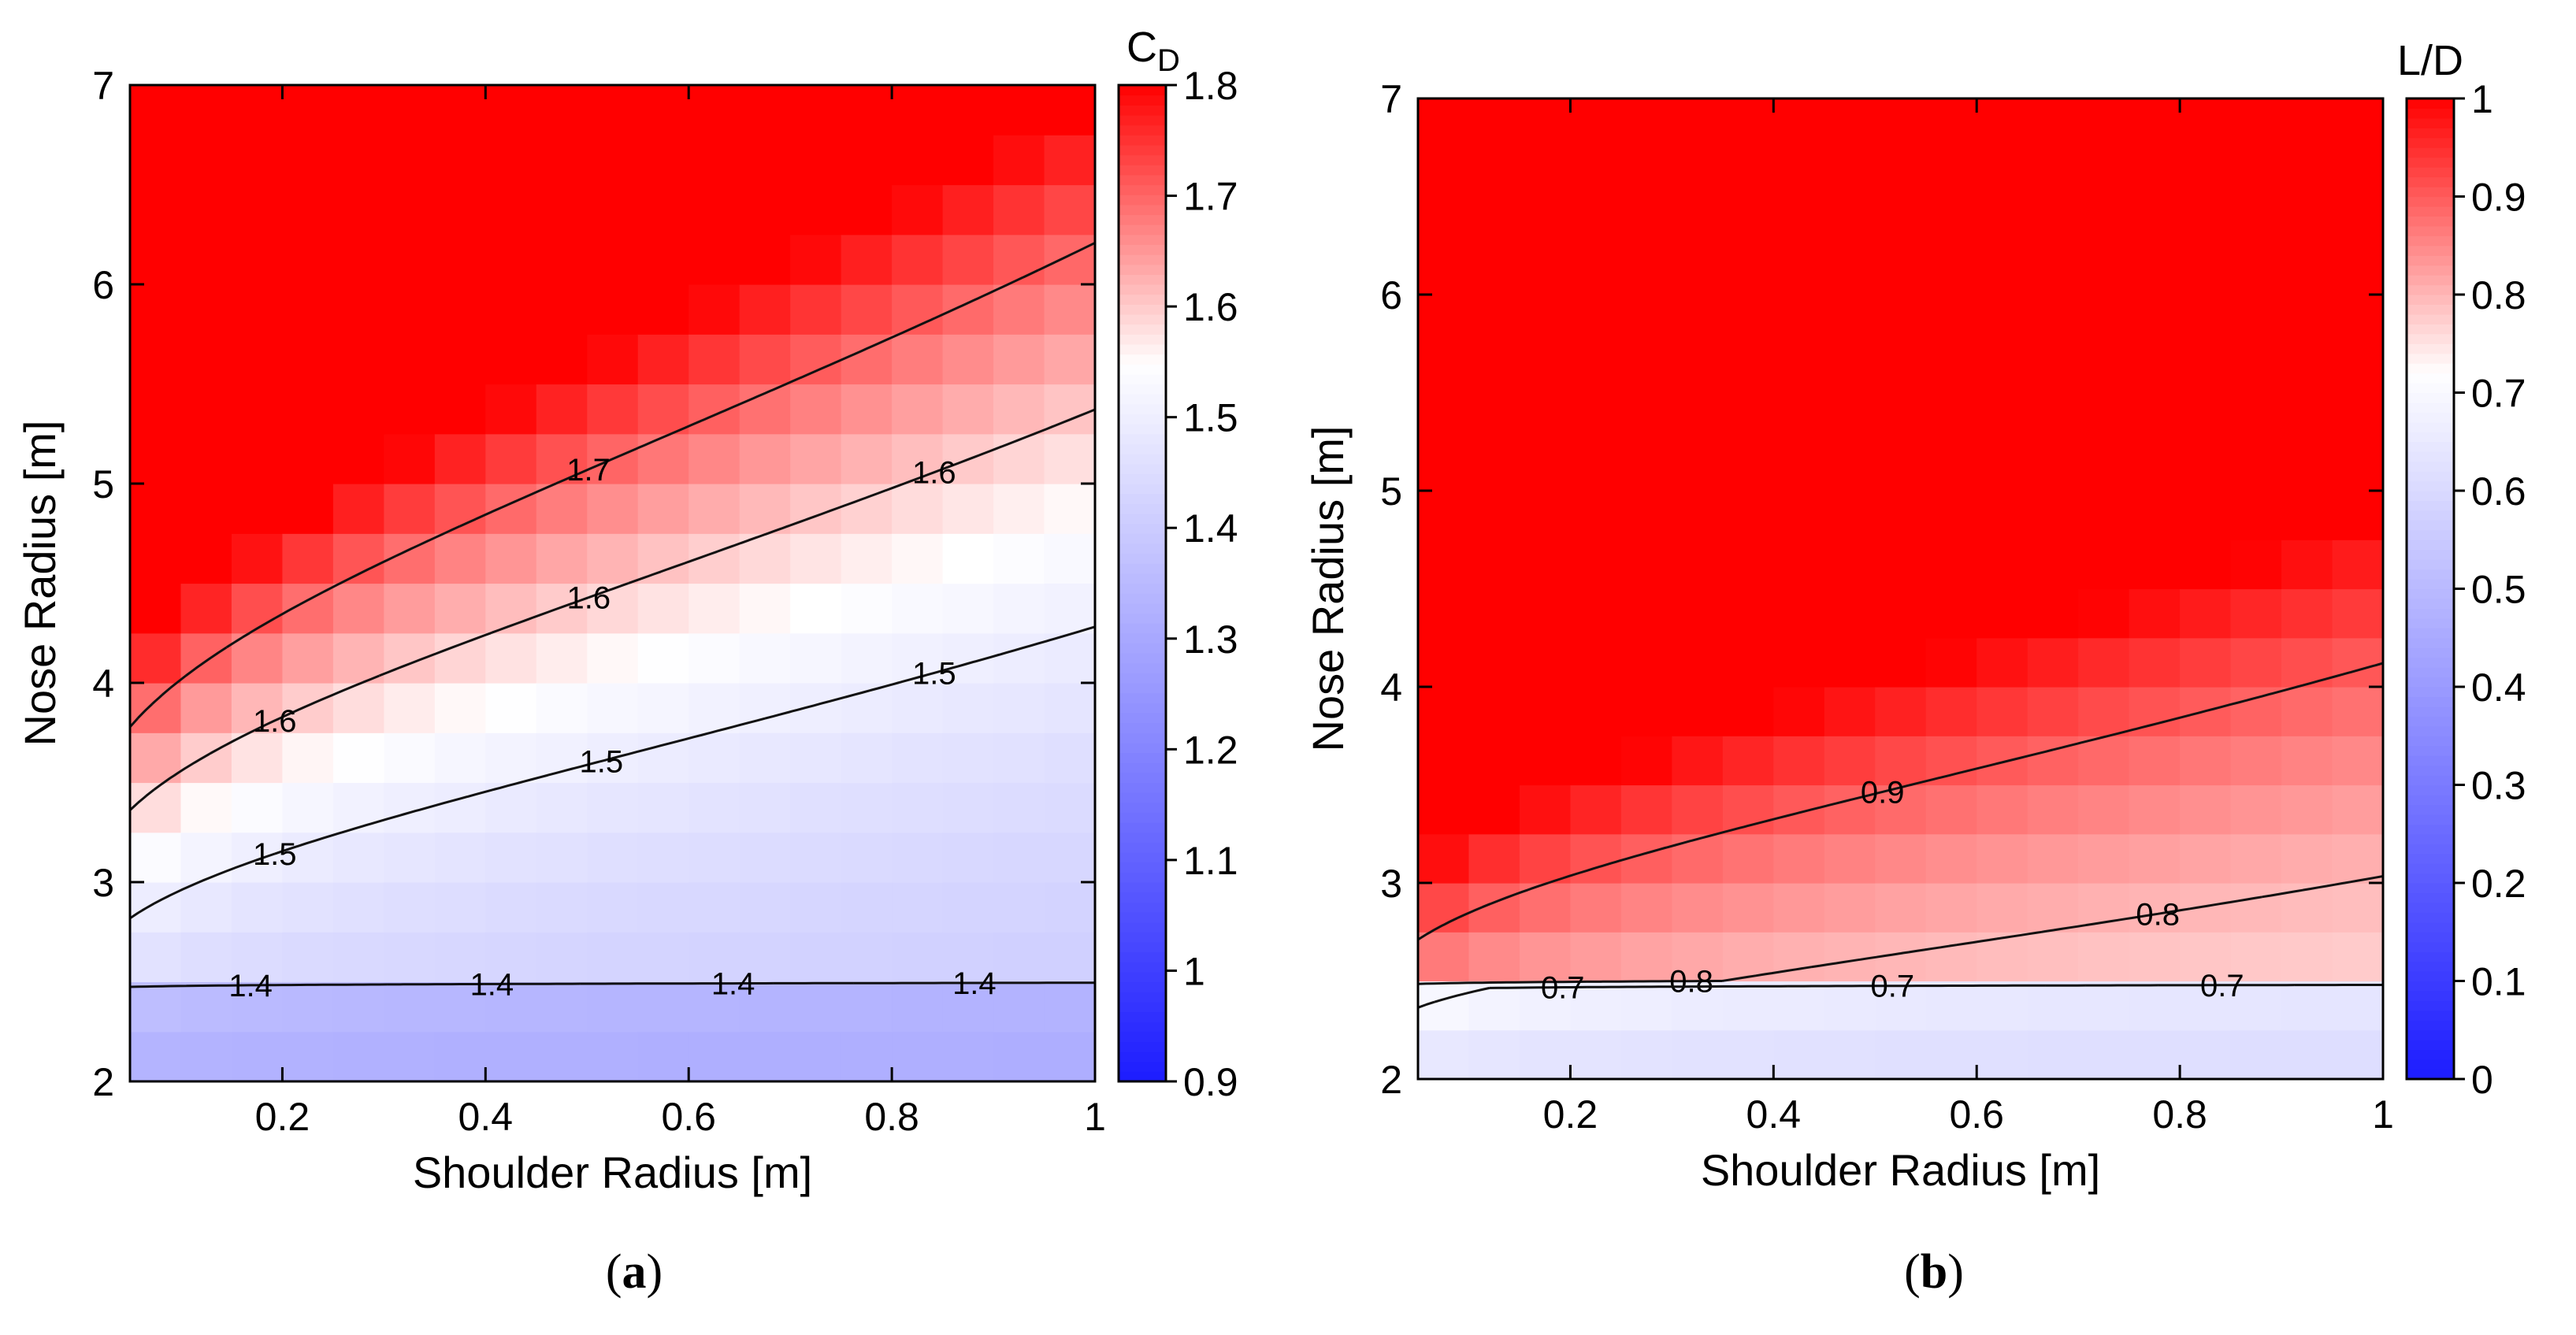 Image resolution: width=2576 pixels, height=1335 pixels. Describe the element at coordinates (688, 1117) in the screenshot. I see `x-tick-label: 0.6` at that location.